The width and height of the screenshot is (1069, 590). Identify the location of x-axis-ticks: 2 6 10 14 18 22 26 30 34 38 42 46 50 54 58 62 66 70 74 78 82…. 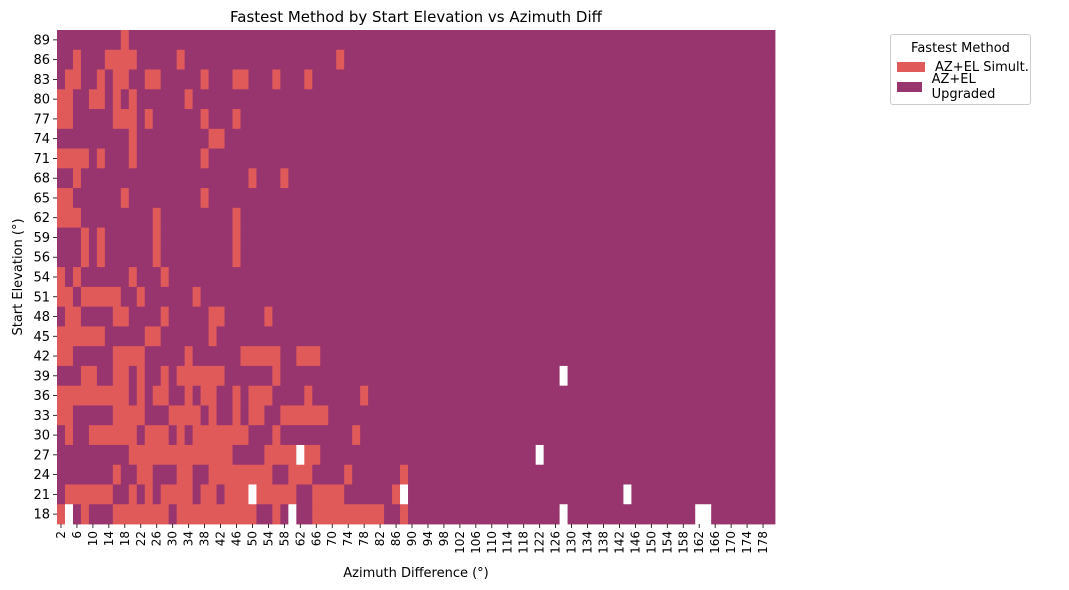
(412, 539).